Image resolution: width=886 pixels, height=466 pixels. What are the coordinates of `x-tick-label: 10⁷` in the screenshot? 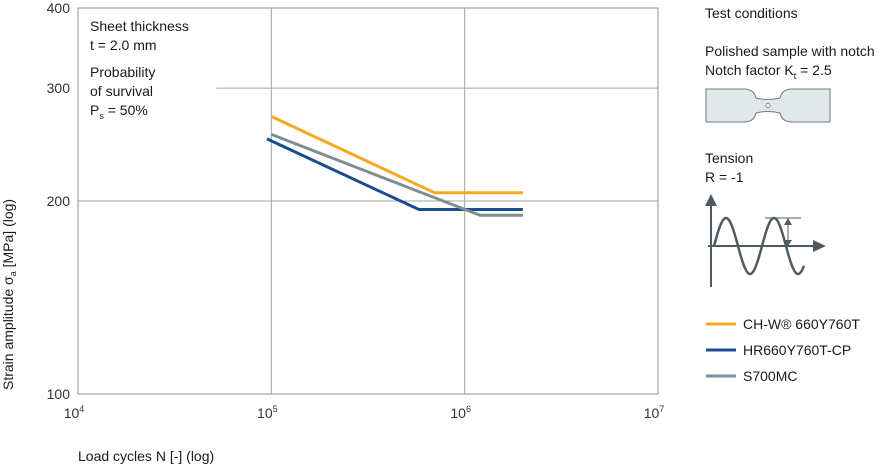 It's located at (654, 412).